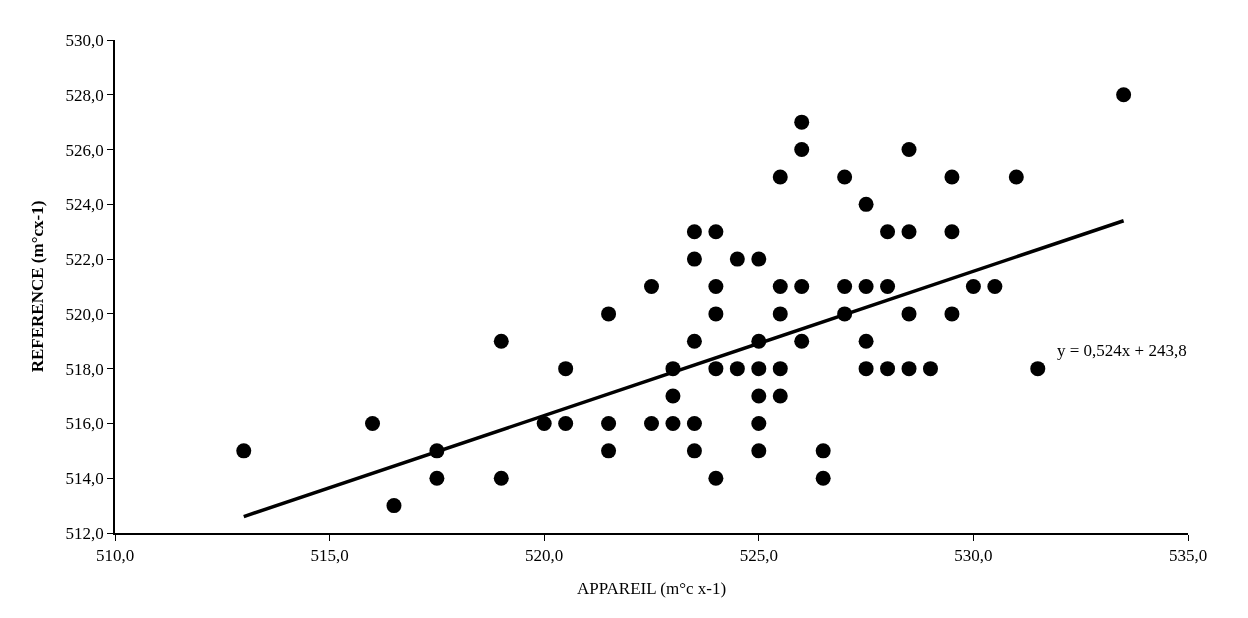  I want to click on x-tick-label: 535,0, so click(1188, 556).